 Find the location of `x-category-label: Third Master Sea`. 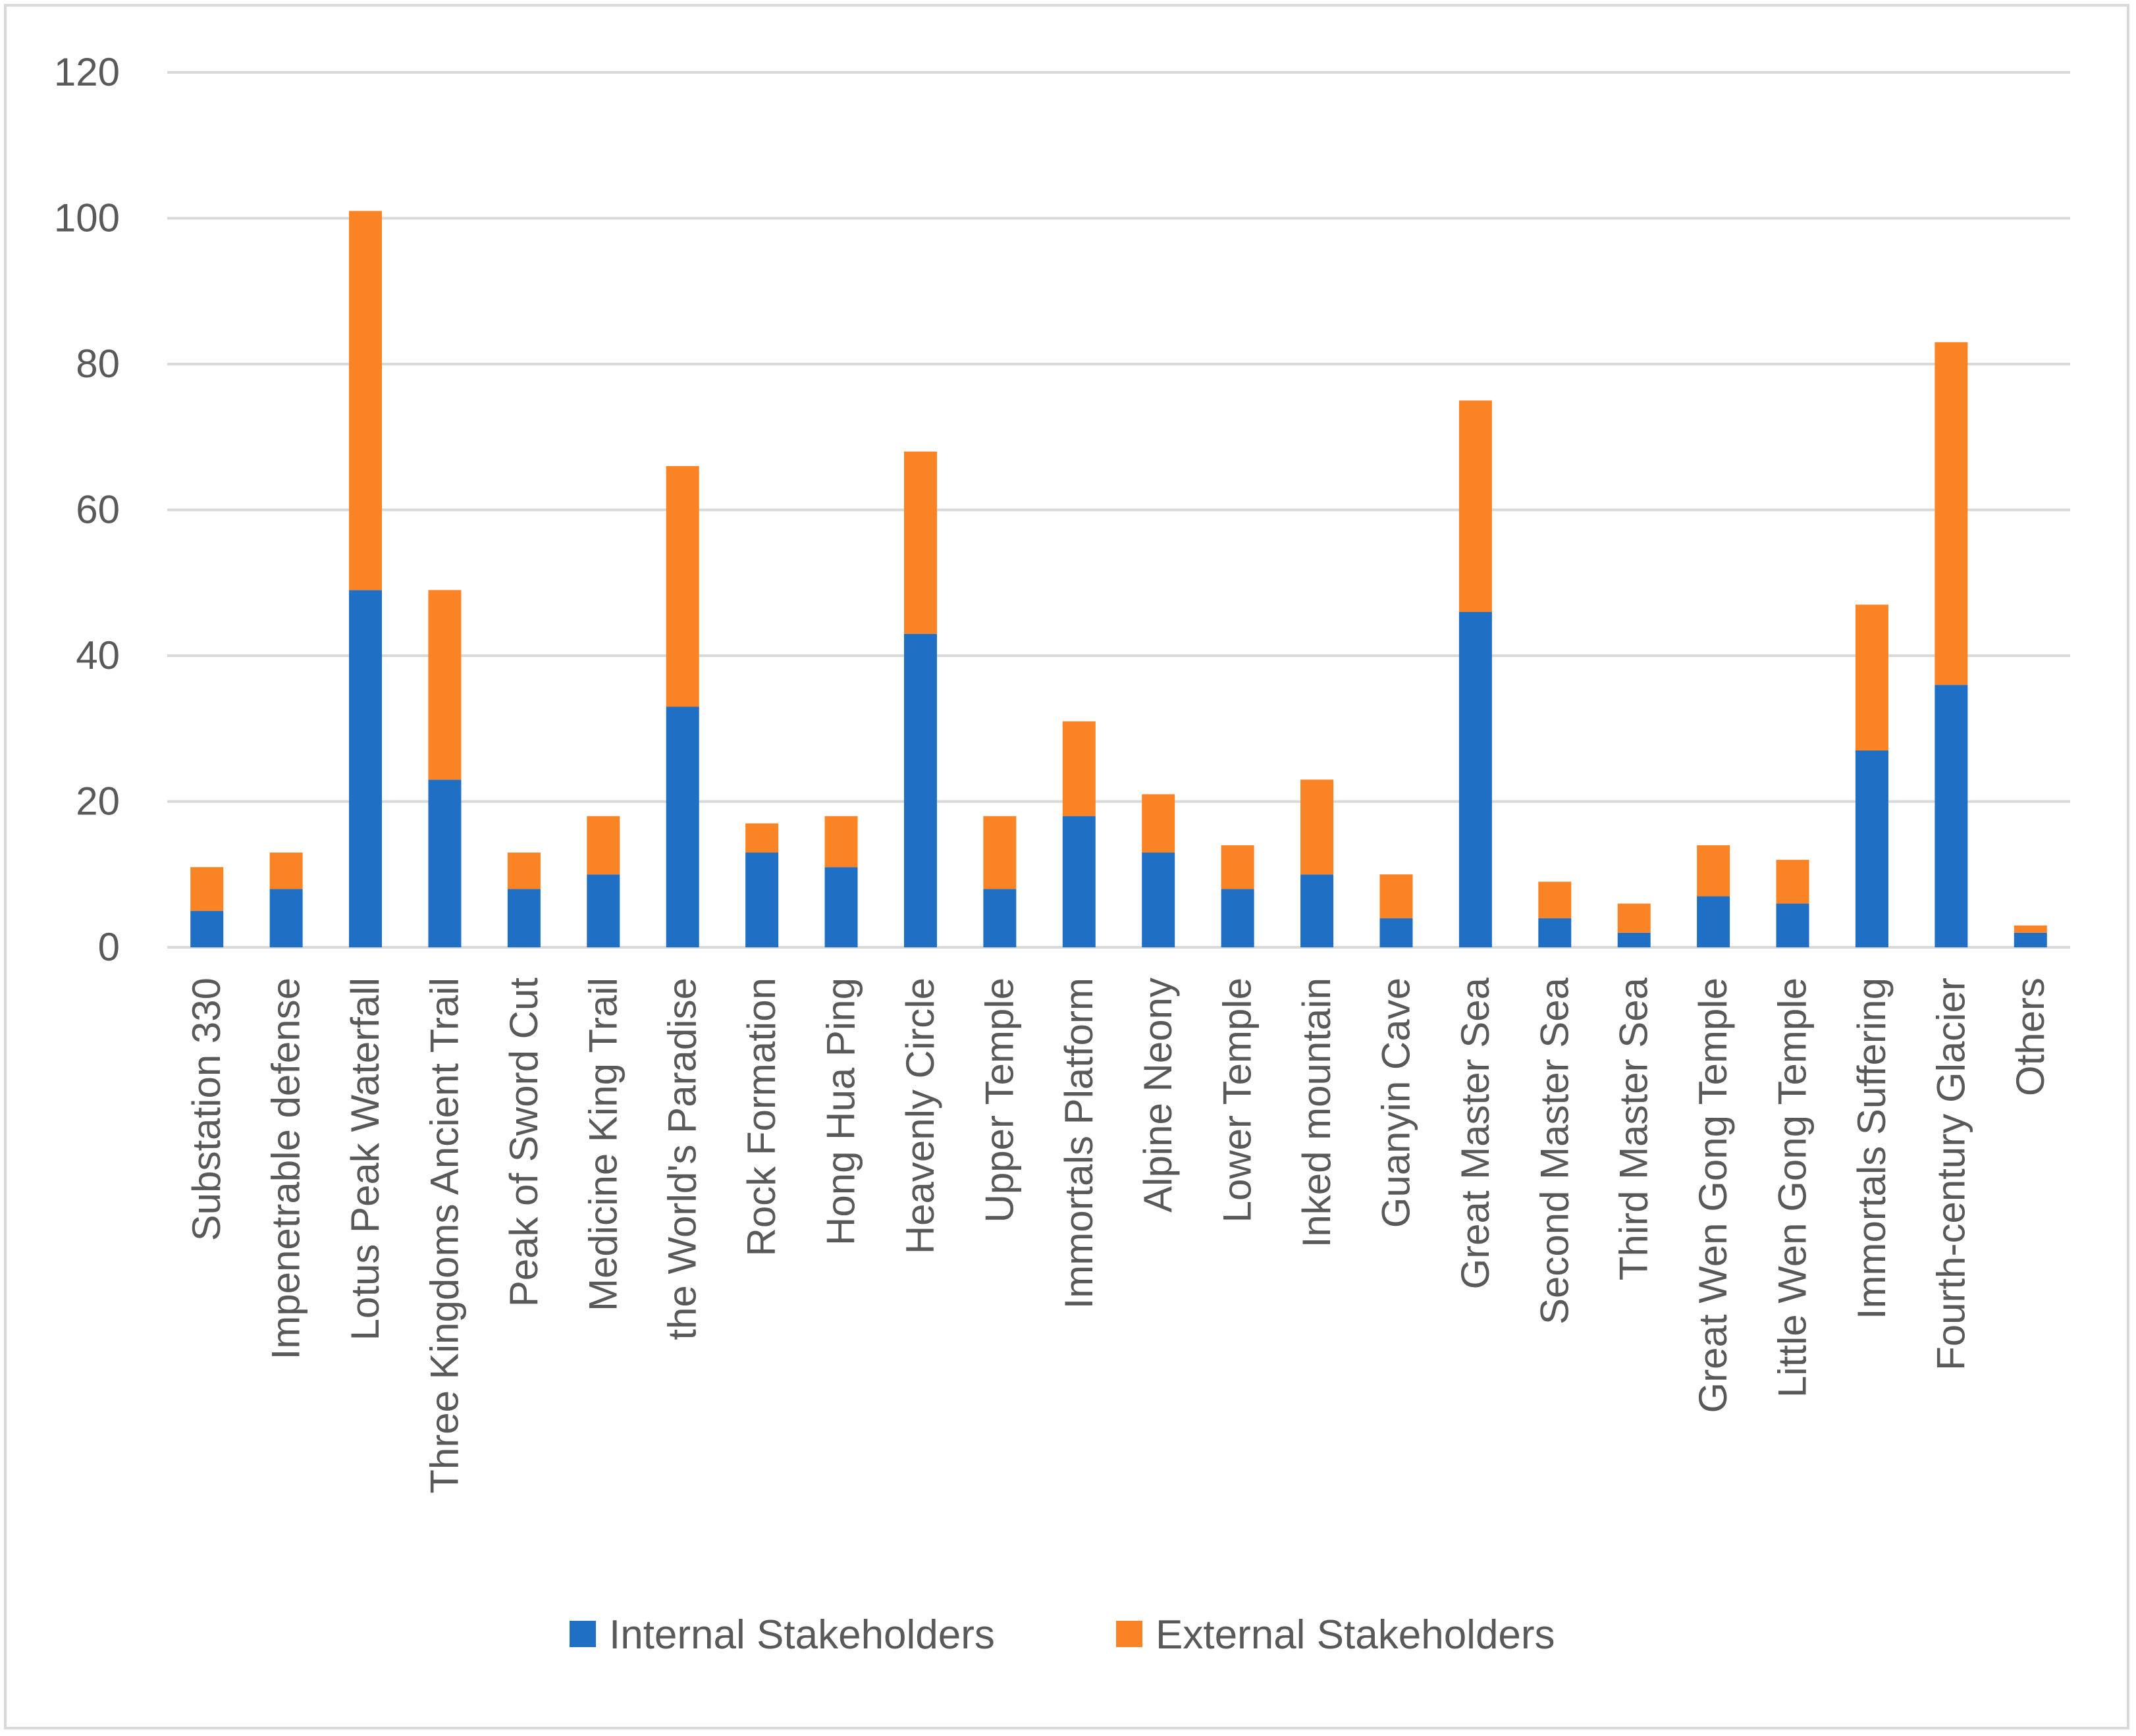

x-category-label: Third Master Sea is located at coordinates (1634, 1128).